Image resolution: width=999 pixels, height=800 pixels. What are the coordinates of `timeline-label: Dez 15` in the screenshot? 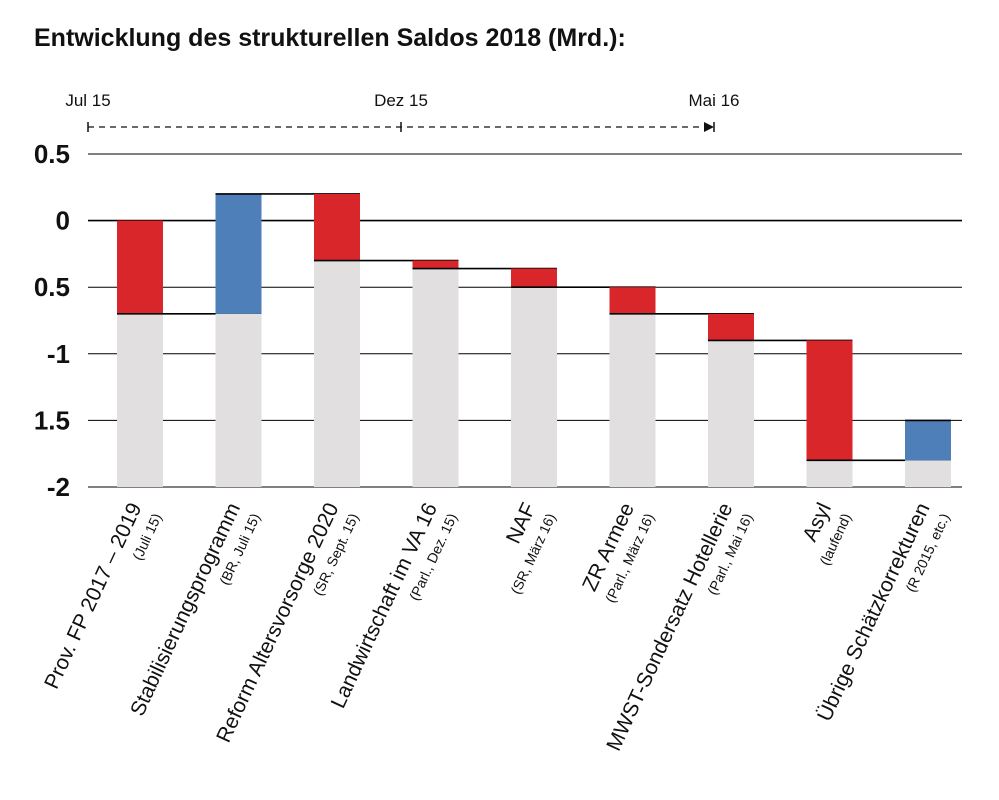 It's located at (401, 100).